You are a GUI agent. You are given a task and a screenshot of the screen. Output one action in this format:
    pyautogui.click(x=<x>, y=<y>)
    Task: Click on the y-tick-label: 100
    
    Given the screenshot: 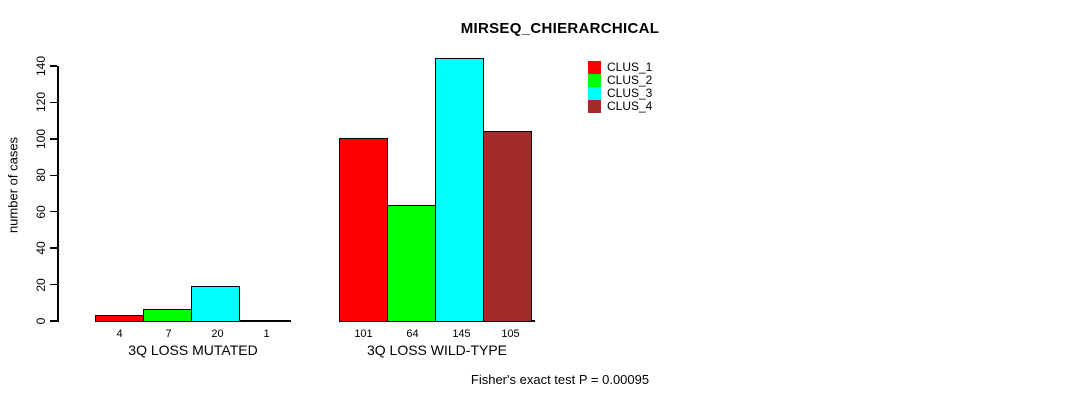 What is the action you would take?
    pyautogui.click(x=41, y=138)
    